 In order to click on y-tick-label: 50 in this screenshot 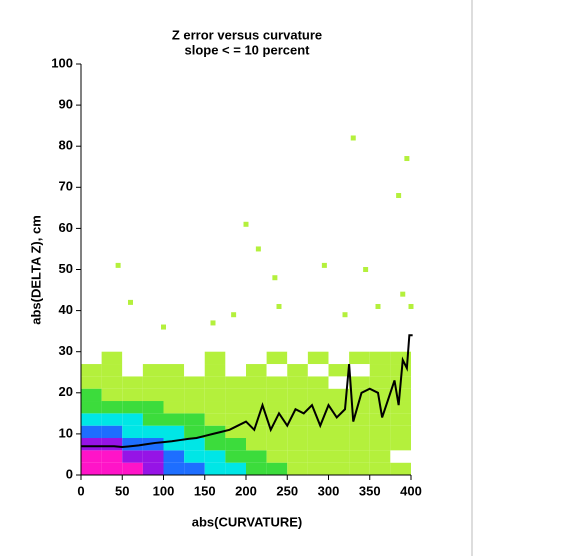, I will do `click(66, 268)`.